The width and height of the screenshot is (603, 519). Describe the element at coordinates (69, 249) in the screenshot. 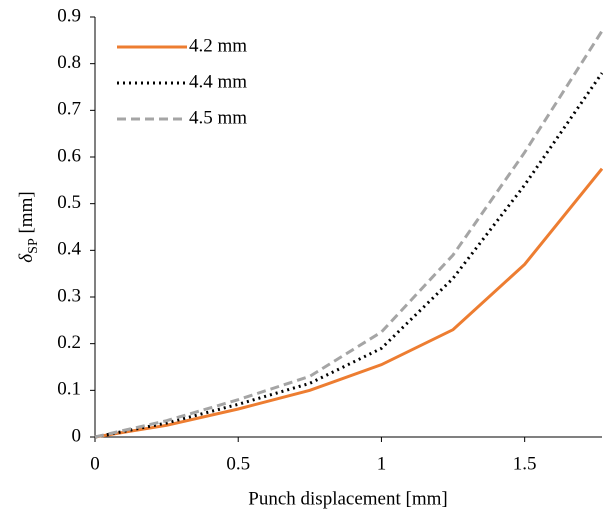

I see `y-tick-label: 0.4` at that location.